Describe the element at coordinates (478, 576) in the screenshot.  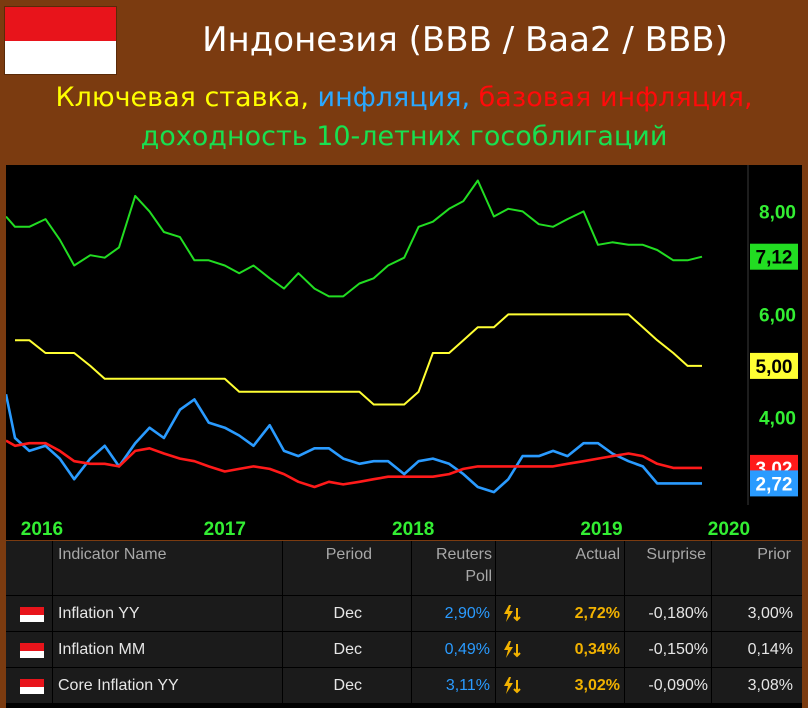
I see `header-poll-line2: Poll` at that location.